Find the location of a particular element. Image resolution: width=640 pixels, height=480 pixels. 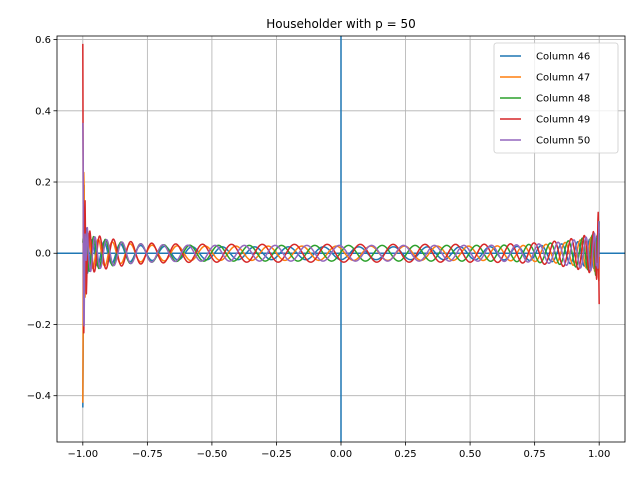

x-tick-label: −0.75 is located at coordinates (147, 454).